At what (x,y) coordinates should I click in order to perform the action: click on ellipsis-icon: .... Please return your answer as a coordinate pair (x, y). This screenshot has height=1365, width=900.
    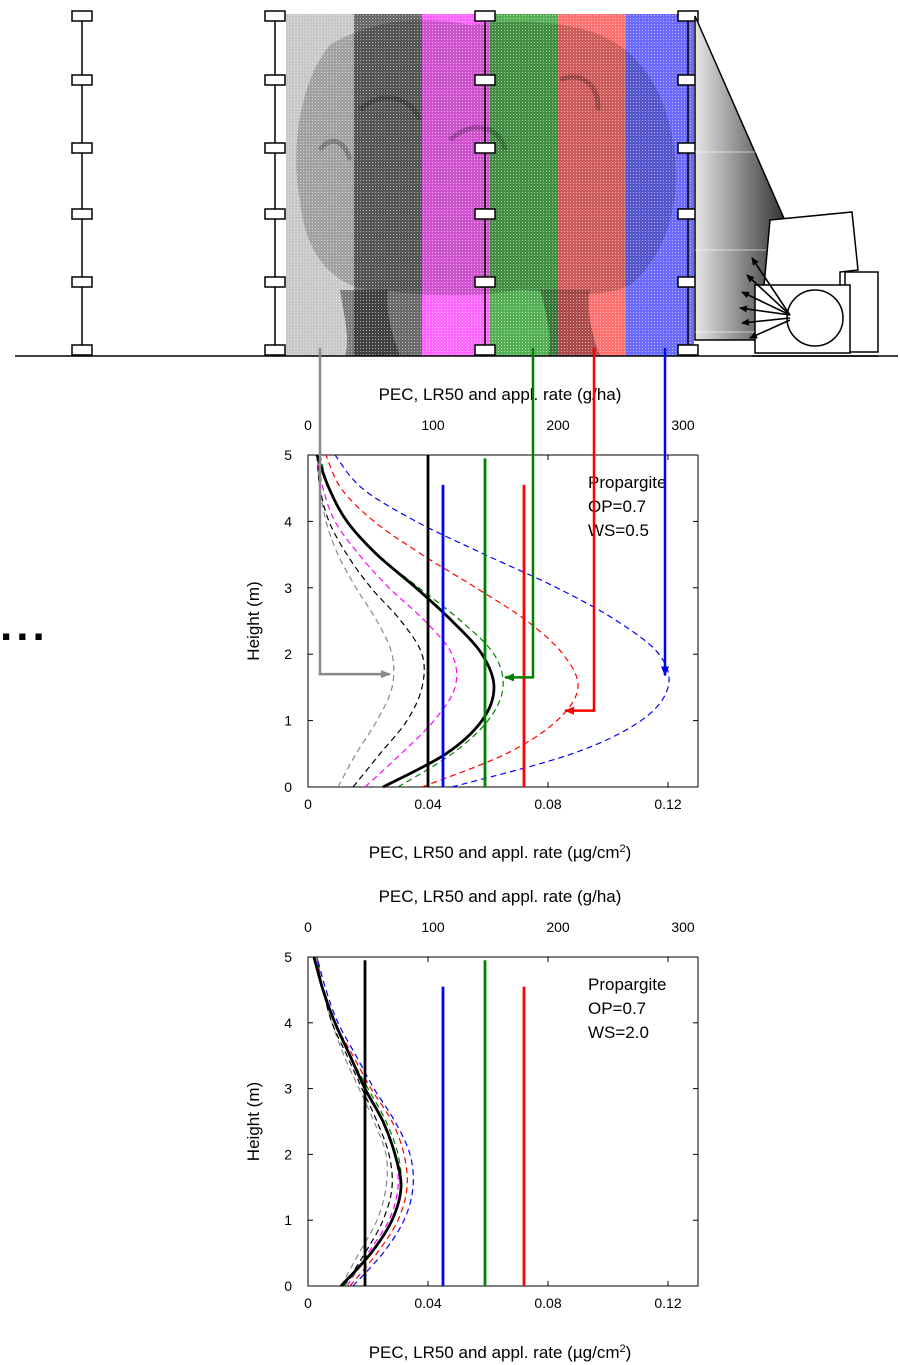
    Looking at the image, I should click on (24, 625).